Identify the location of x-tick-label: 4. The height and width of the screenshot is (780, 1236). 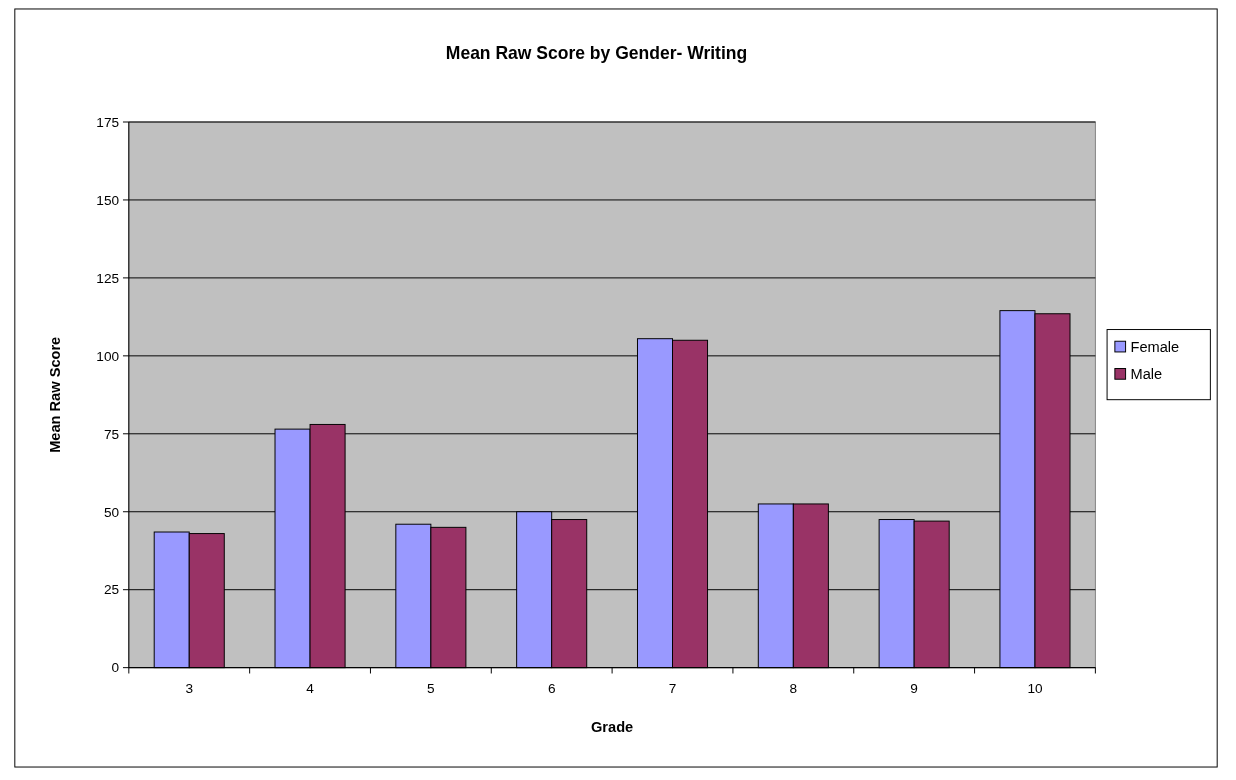
(310, 688).